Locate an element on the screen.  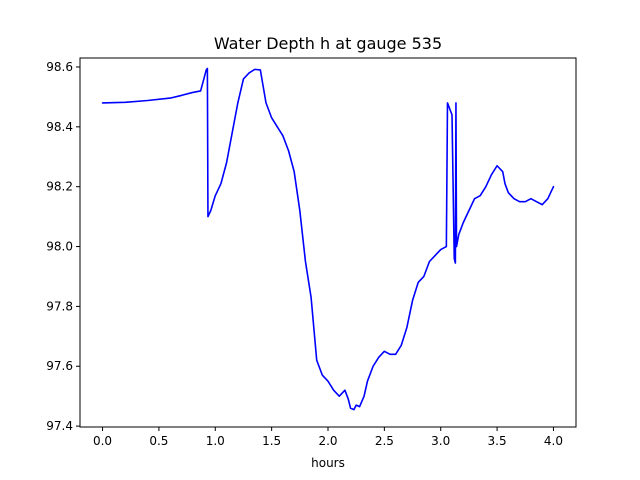
x-axis: 0.0 0.5 1.0 1.5 2.0 2.5 3.0 3.5 4.0 is located at coordinates (328, 437).